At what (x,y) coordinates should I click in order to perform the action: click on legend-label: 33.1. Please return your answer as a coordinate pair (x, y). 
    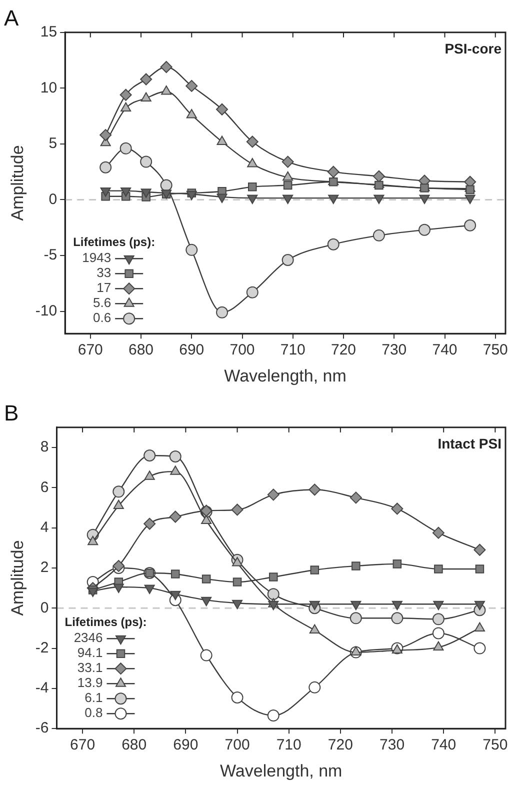
    Looking at the image, I should click on (90, 668).